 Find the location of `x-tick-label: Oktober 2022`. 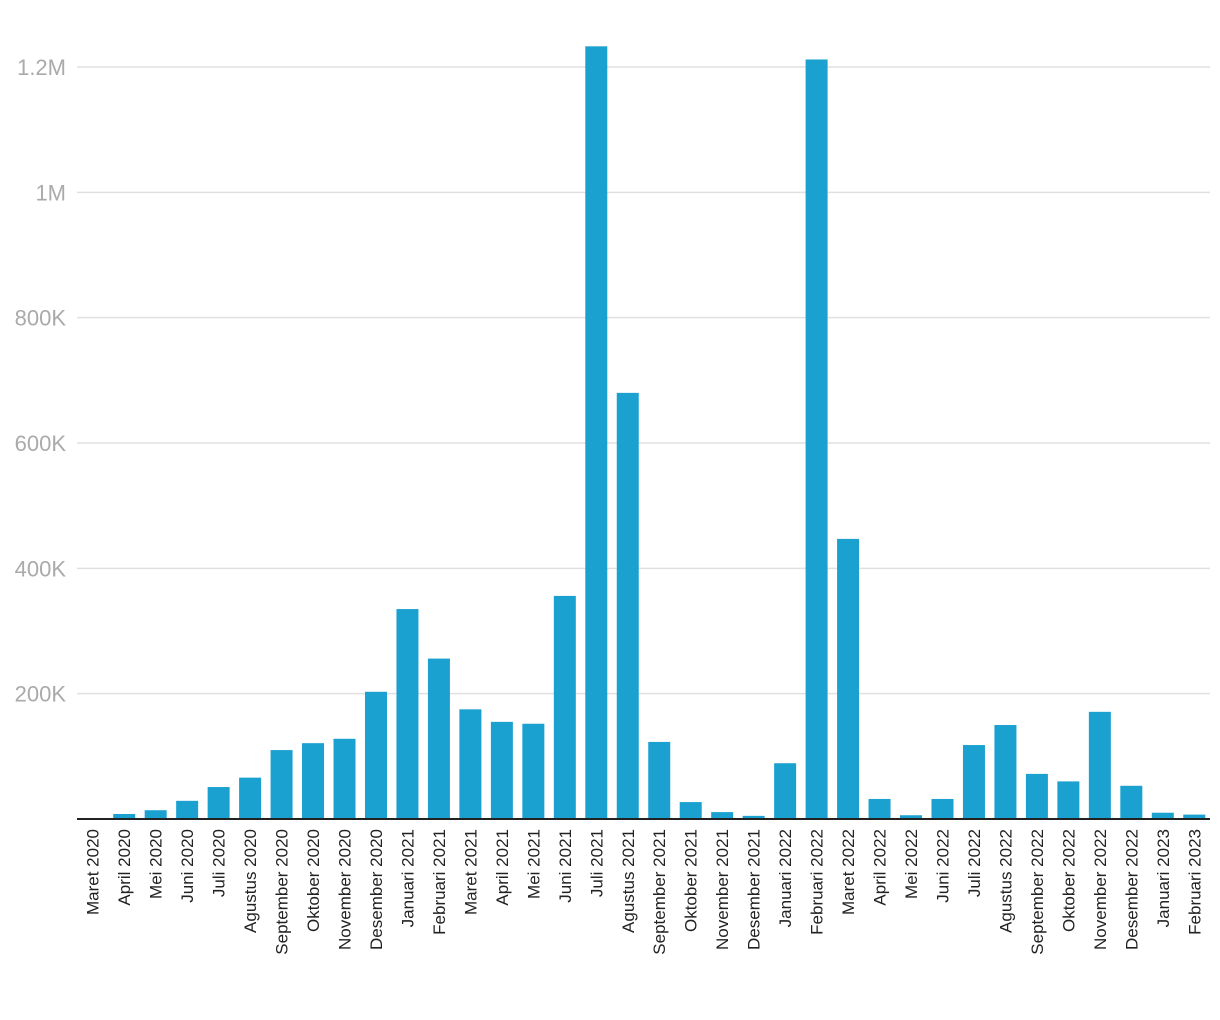

x-tick-label: Oktober 2022 is located at coordinates (1068, 880).